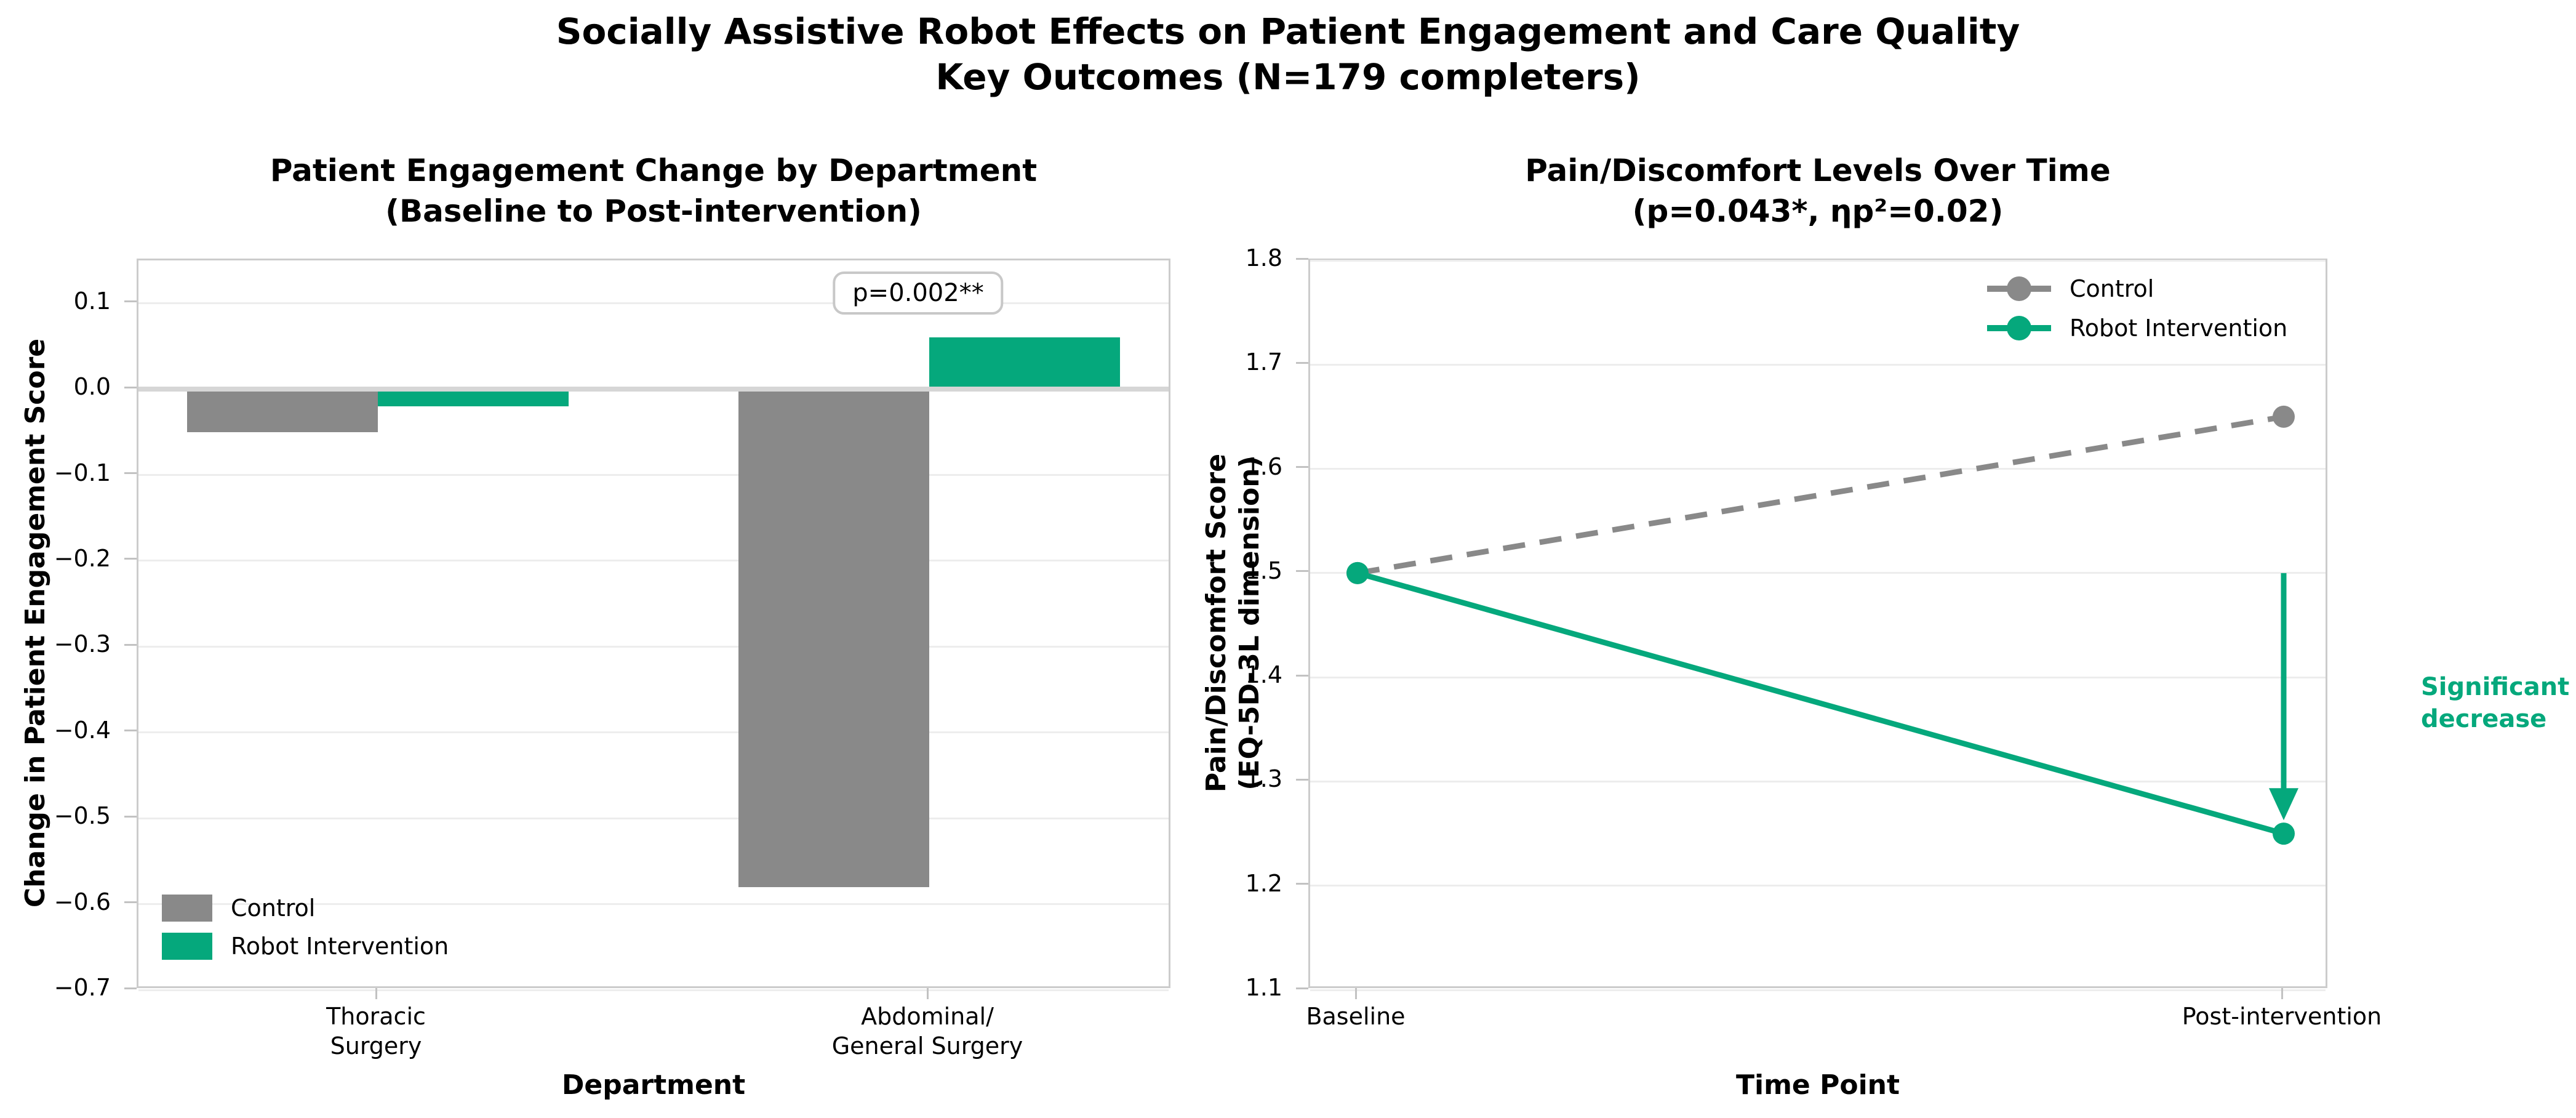 The height and width of the screenshot is (1118, 2576). What do you see at coordinates (1356, 1016) in the screenshot?
I see `x-tick-label: Baseline` at bounding box center [1356, 1016].